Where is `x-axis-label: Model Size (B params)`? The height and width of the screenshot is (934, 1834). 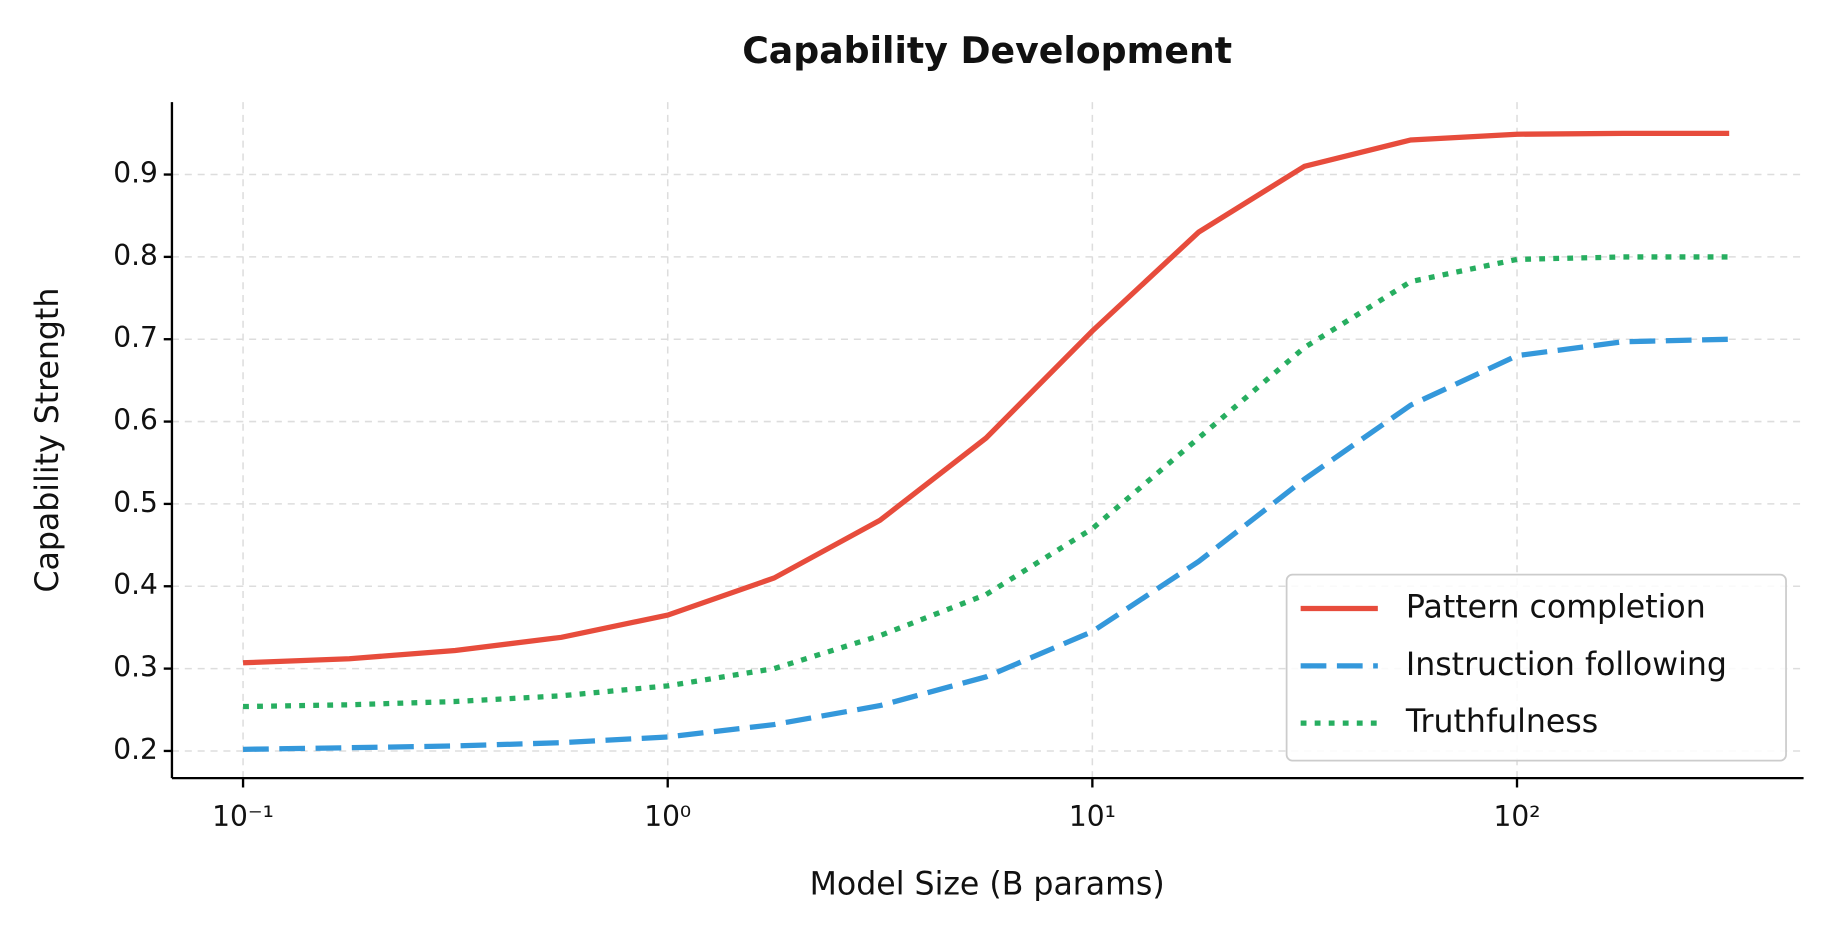 x-axis-label: Model Size (B params) is located at coordinates (987, 885).